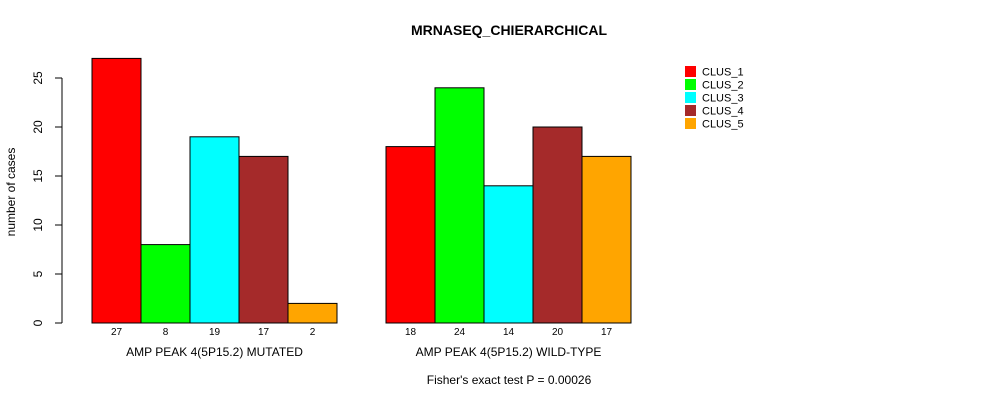  I want to click on legend-label: CLUS_1, so click(723, 73).